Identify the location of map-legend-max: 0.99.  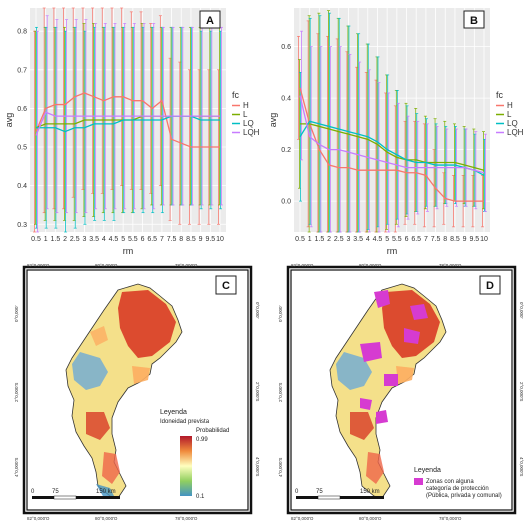
(202, 440).